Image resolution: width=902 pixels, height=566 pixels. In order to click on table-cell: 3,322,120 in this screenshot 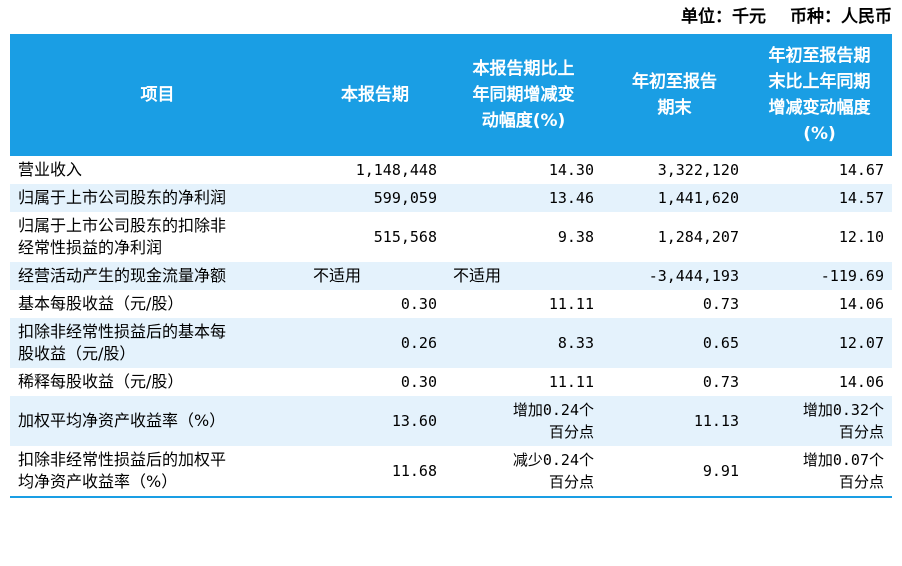, I will do `click(674, 170)`.